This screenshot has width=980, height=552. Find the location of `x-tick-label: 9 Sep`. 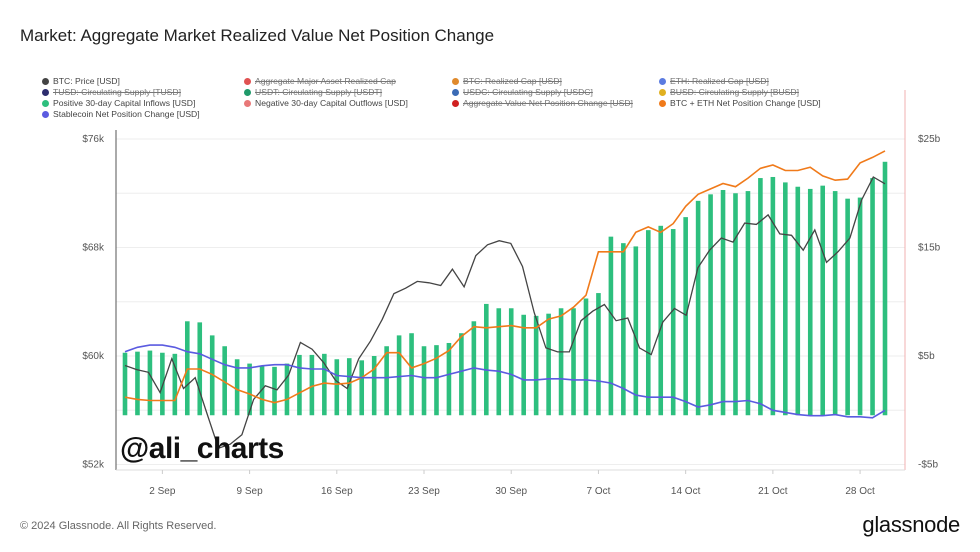

x-tick-label: 9 Sep is located at coordinates (250, 491).